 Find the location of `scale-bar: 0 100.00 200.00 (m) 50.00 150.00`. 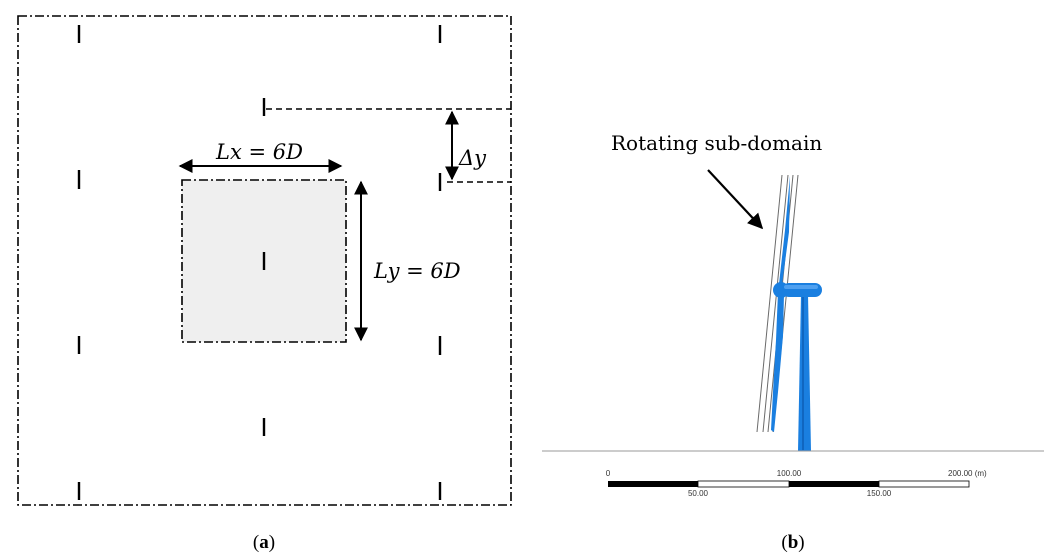

scale-bar: 0 100.00 200.00 (m) 50.00 150.00 is located at coordinates (796, 483).